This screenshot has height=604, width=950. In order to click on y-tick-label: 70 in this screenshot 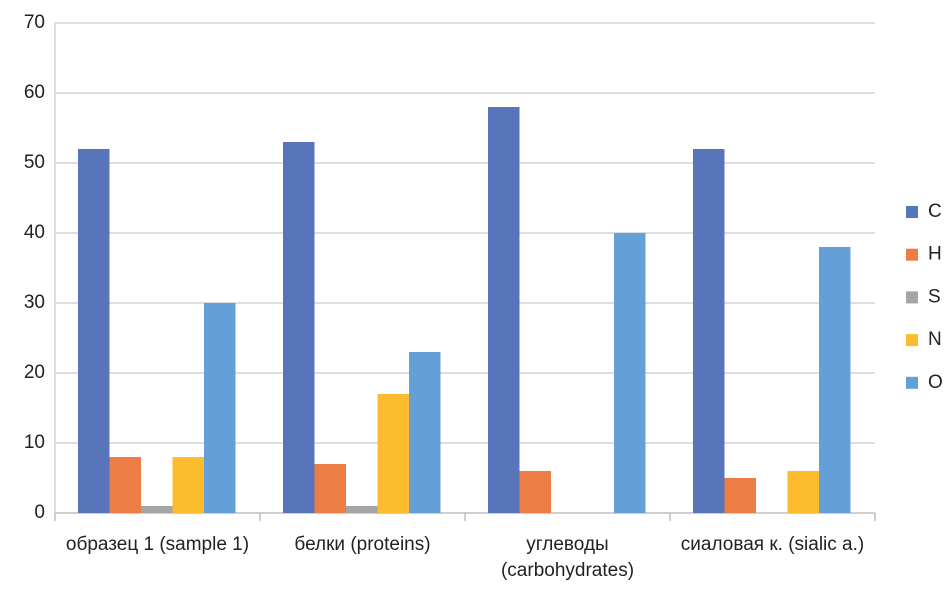, I will do `click(34, 22)`.